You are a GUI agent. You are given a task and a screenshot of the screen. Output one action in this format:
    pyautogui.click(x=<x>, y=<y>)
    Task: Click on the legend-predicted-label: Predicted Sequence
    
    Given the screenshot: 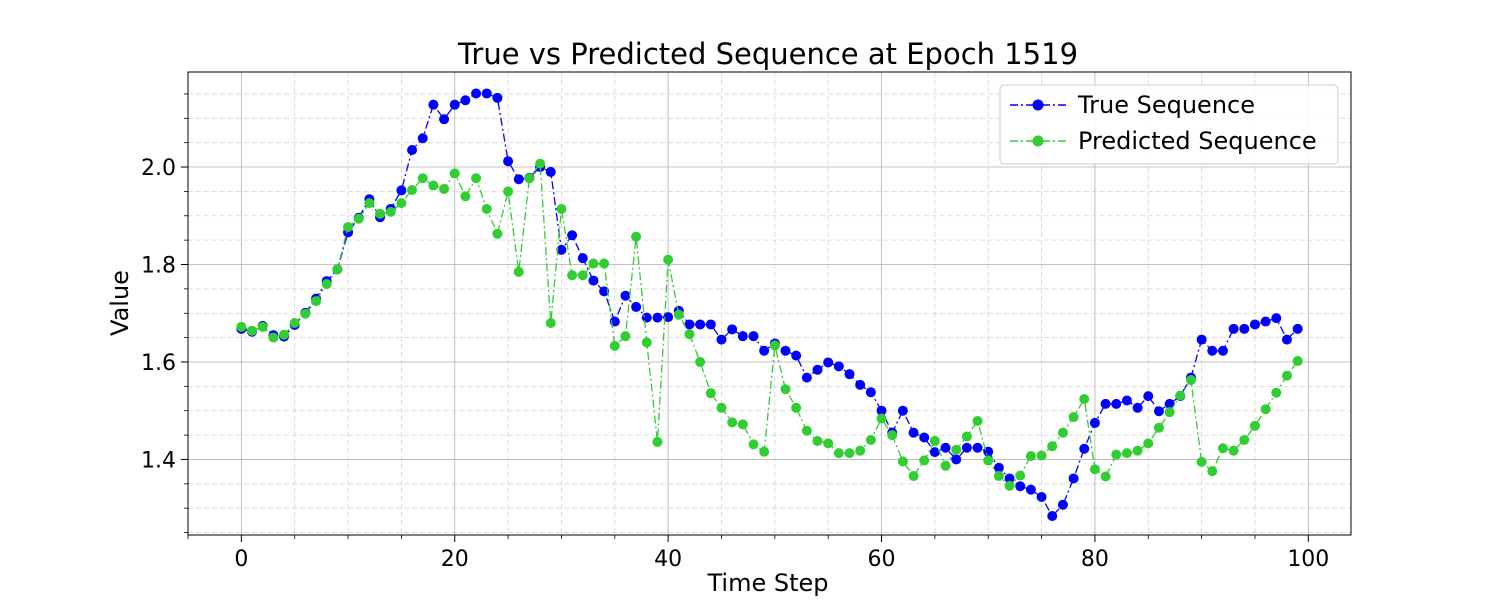 What is the action you would take?
    pyautogui.click(x=1197, y=141)
    